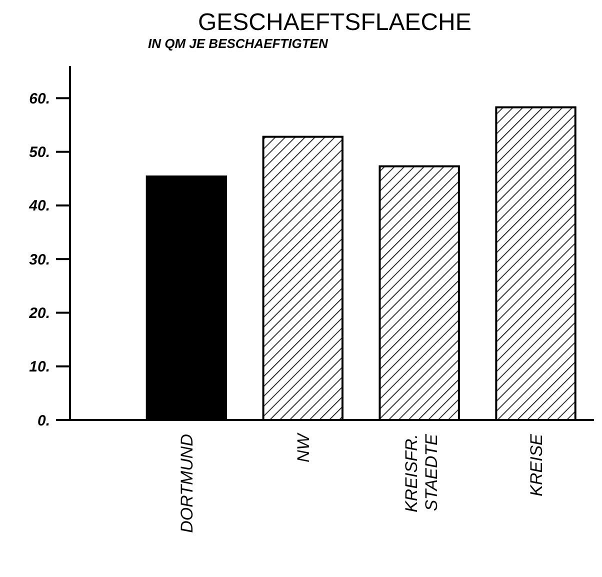 The height and width of the screenshot is (577, 602). I want to click on y-tick-label: 0., so click(43, 421).